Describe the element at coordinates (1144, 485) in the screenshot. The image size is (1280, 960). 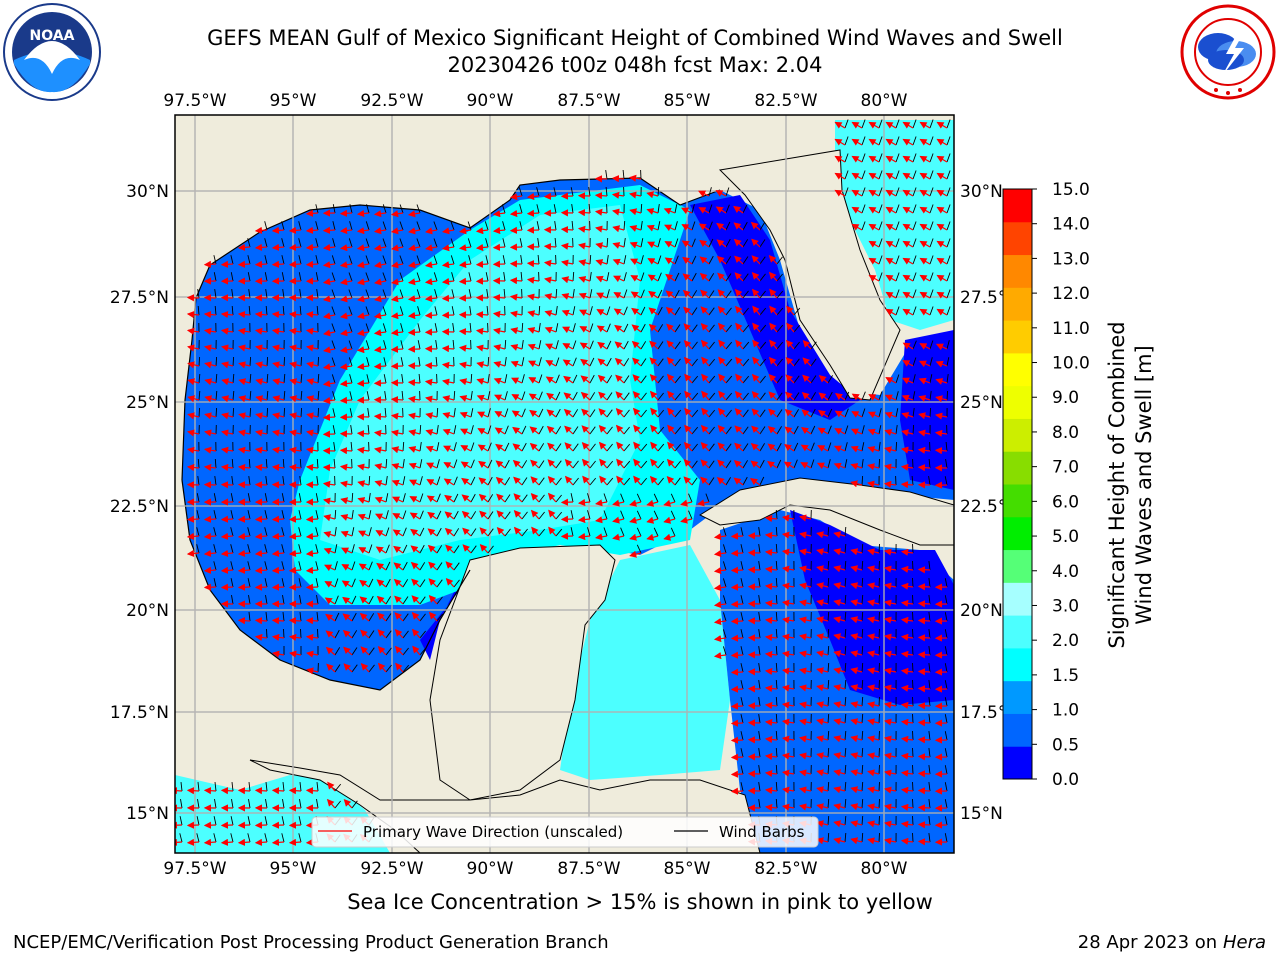
I see `colorbar-label-line2: Wind Waves and Swell [m]` at that location.